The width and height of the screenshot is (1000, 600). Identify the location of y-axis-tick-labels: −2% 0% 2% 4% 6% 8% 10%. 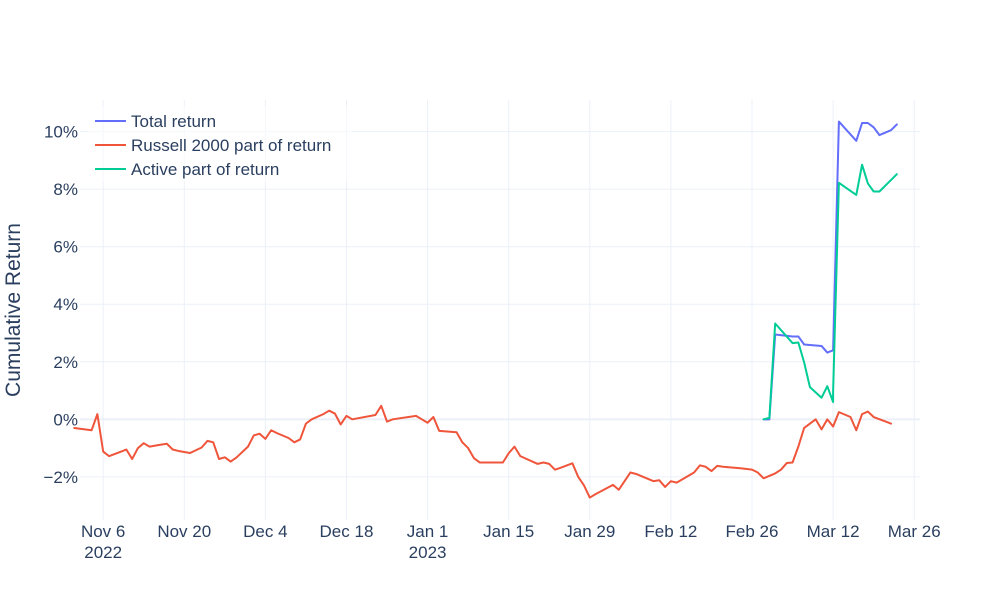
(61, 305).